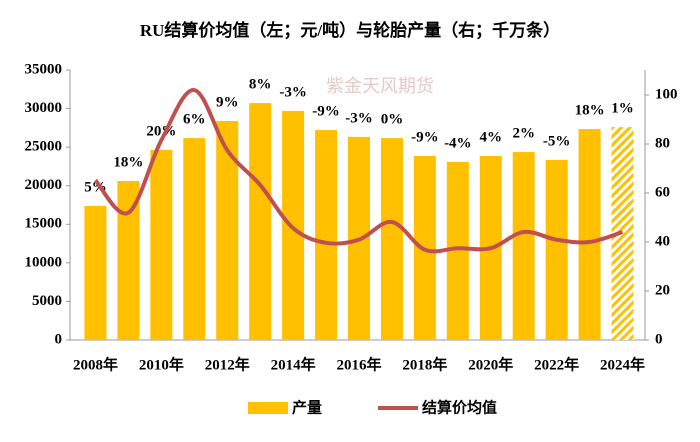 This screenshot has height=442, width=700. I want to click on x-tick-label: 2016年, so click(358, 364).